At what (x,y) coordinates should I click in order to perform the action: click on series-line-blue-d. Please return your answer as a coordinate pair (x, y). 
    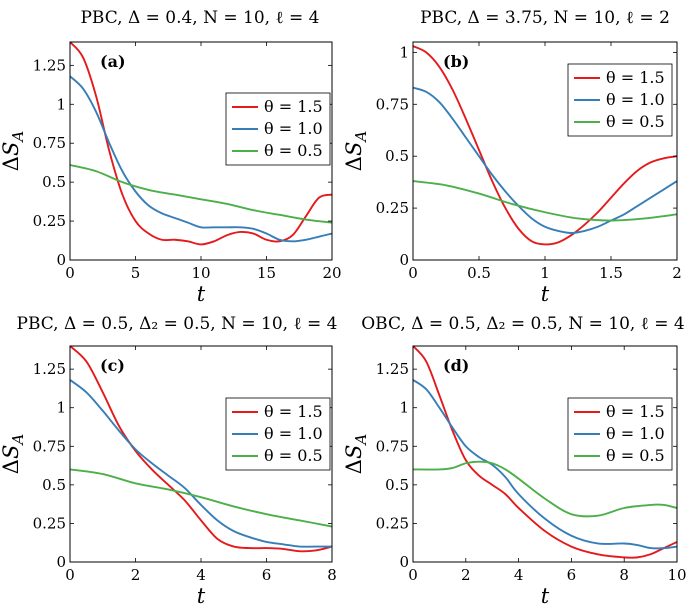
    Looking at the image, I should click on (545, 464).